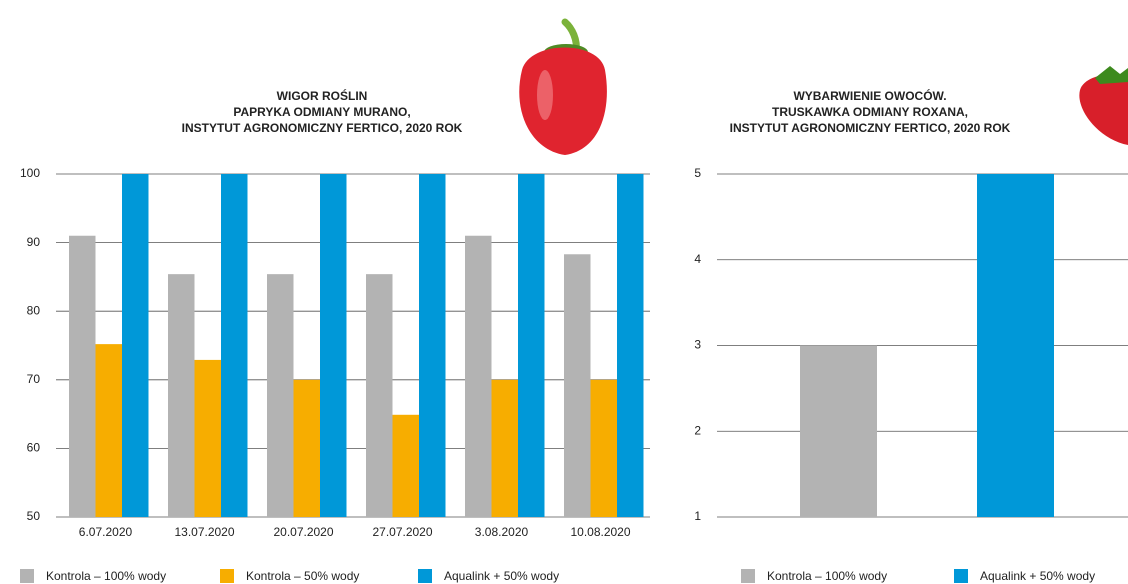  Describe the element at coordinates (34, 310) in the screenshot. I see `y-tick-label: 80` at that location.